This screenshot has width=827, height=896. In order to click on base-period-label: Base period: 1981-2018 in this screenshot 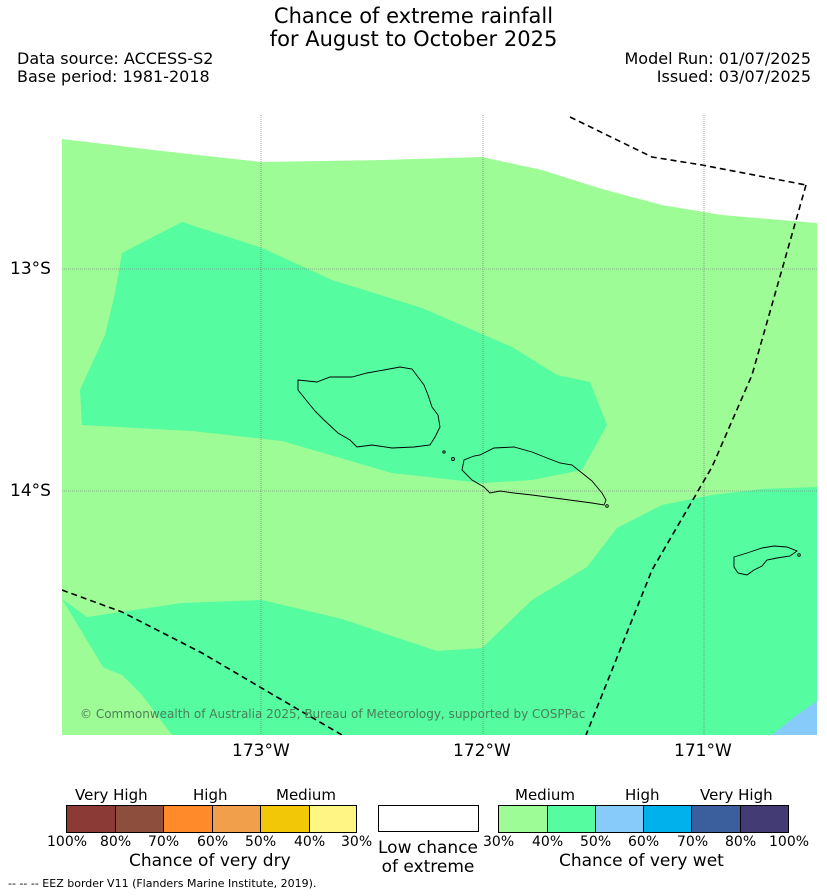, I will do `click(113, 76)`.